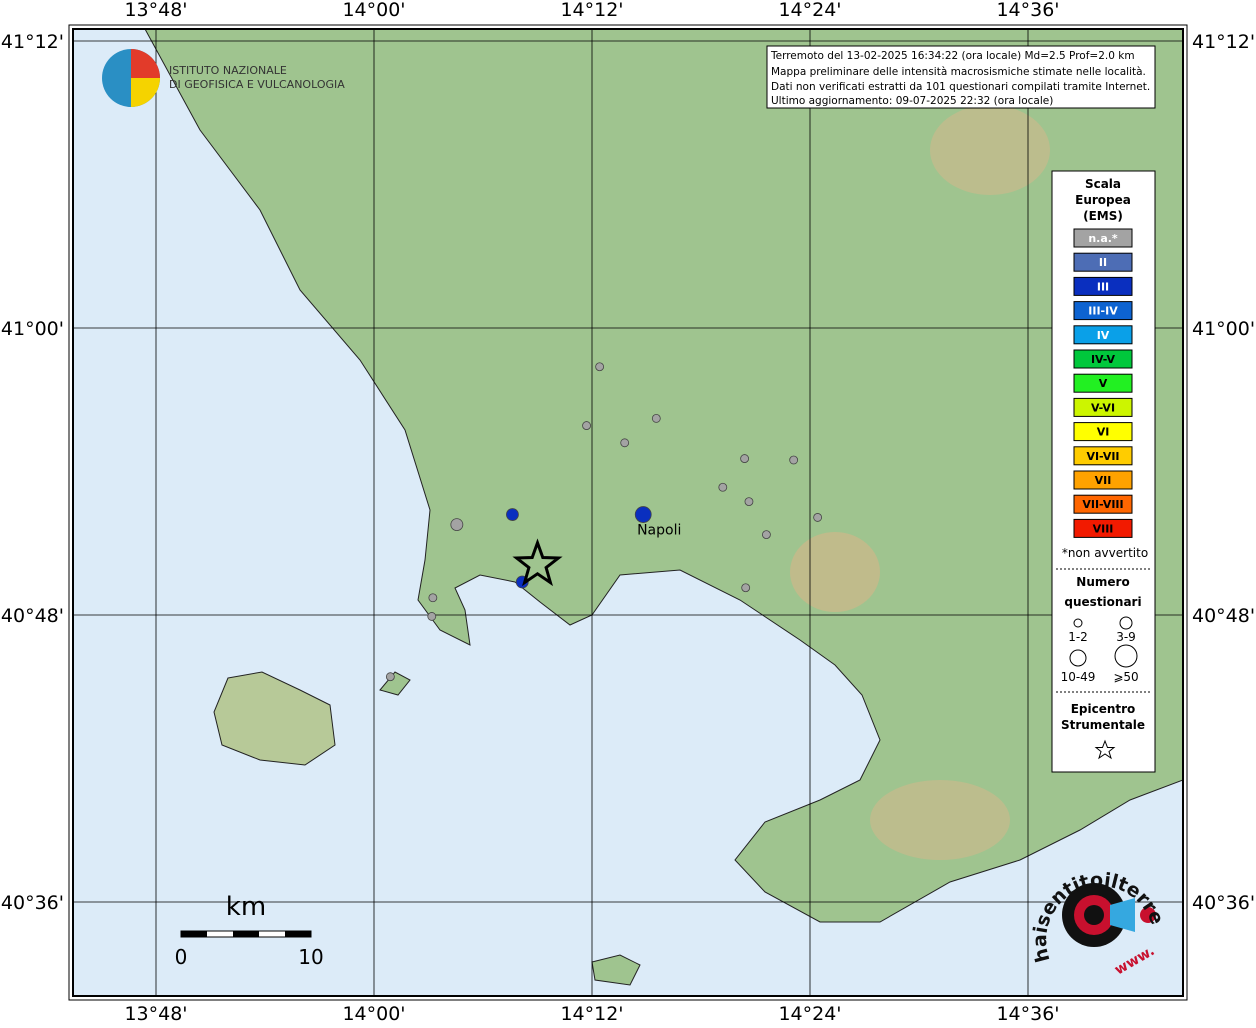 The image size is (1256, 1028). What do you see at coordinates (1102, 582) in the screenshot?
I see `size-title: Numero` at bounding box center [1102, 582].